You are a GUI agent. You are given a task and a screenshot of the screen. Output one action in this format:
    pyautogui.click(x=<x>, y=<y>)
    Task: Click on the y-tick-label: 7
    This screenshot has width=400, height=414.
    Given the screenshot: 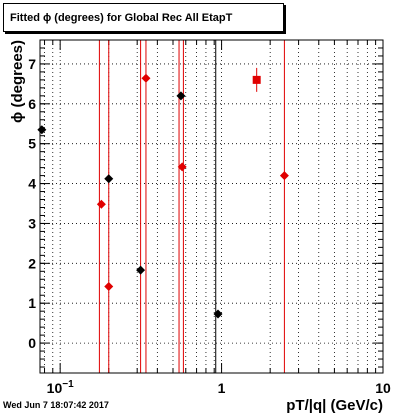 What is the action you would take?
    pyautogui.click(x=32, y=64)
    